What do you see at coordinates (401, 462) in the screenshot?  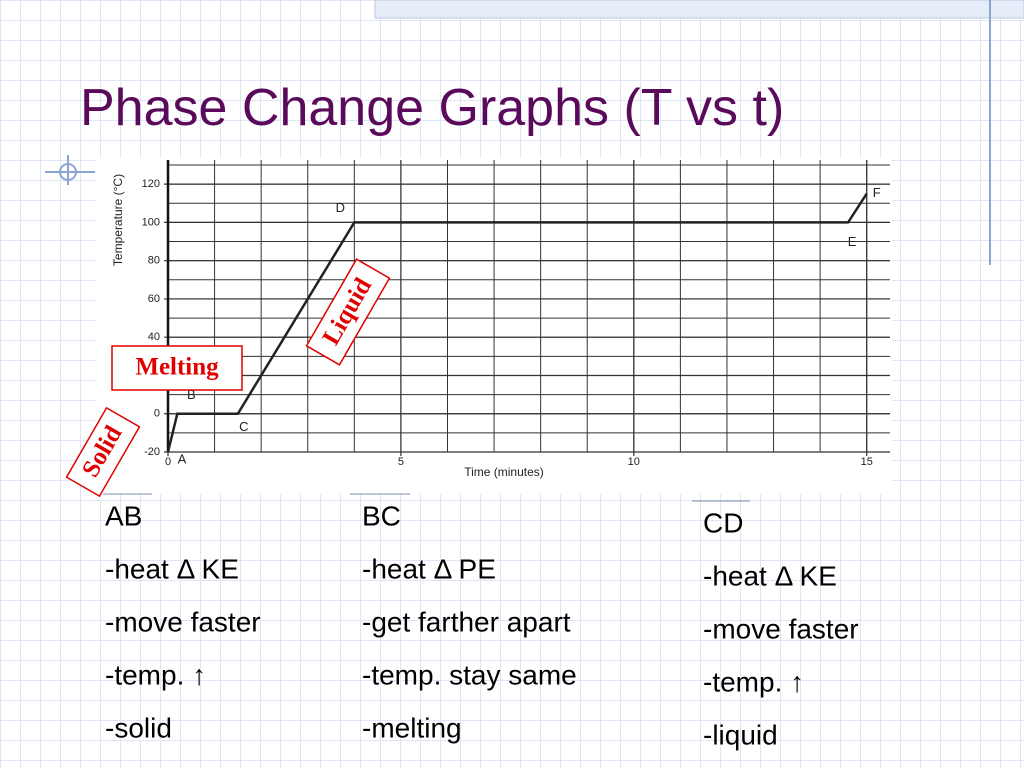 I see `x-tick-label: 5` at bounding box center [401, 462].